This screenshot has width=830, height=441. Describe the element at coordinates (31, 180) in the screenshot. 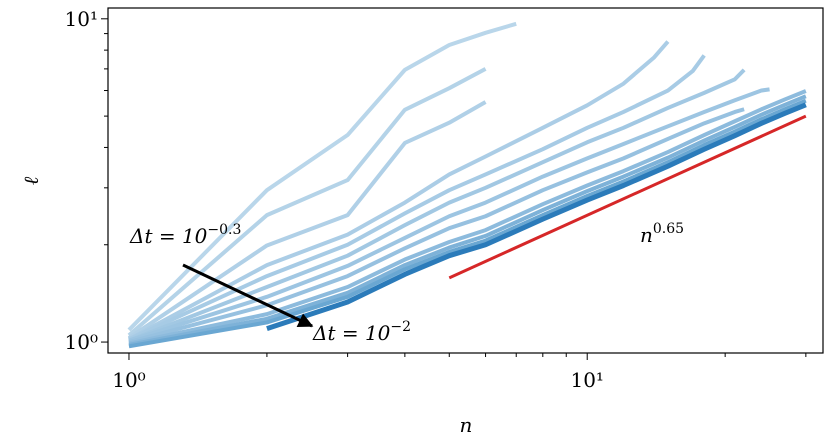

I see `y-axis-label: ℓ` at that location.